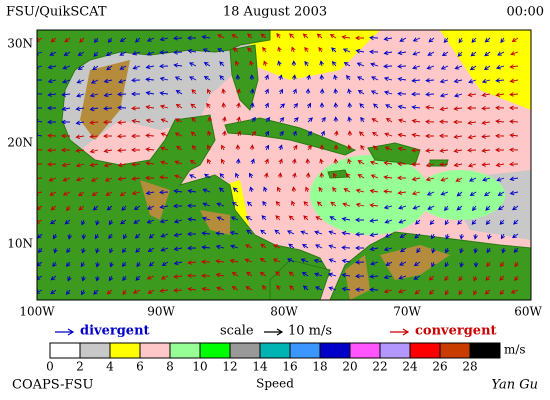 Image resolution: width=550 pixels, height=400 pixels. Describe the element at coordinates (514, 385) in the screenshot. I see `footer-right: Yan Gu` at that location.